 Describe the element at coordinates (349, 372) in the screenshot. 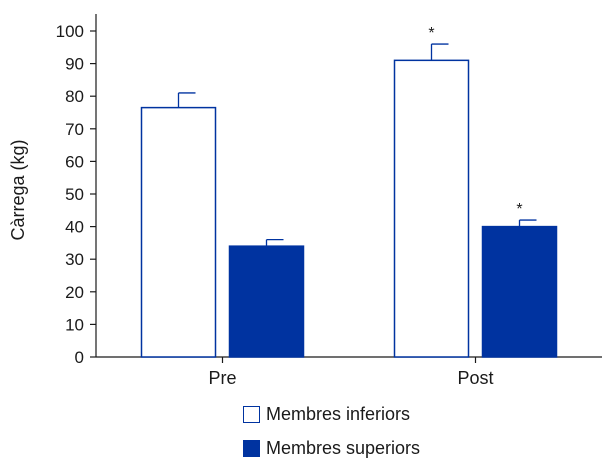

I see `x-axis: Pre Post` at that location.